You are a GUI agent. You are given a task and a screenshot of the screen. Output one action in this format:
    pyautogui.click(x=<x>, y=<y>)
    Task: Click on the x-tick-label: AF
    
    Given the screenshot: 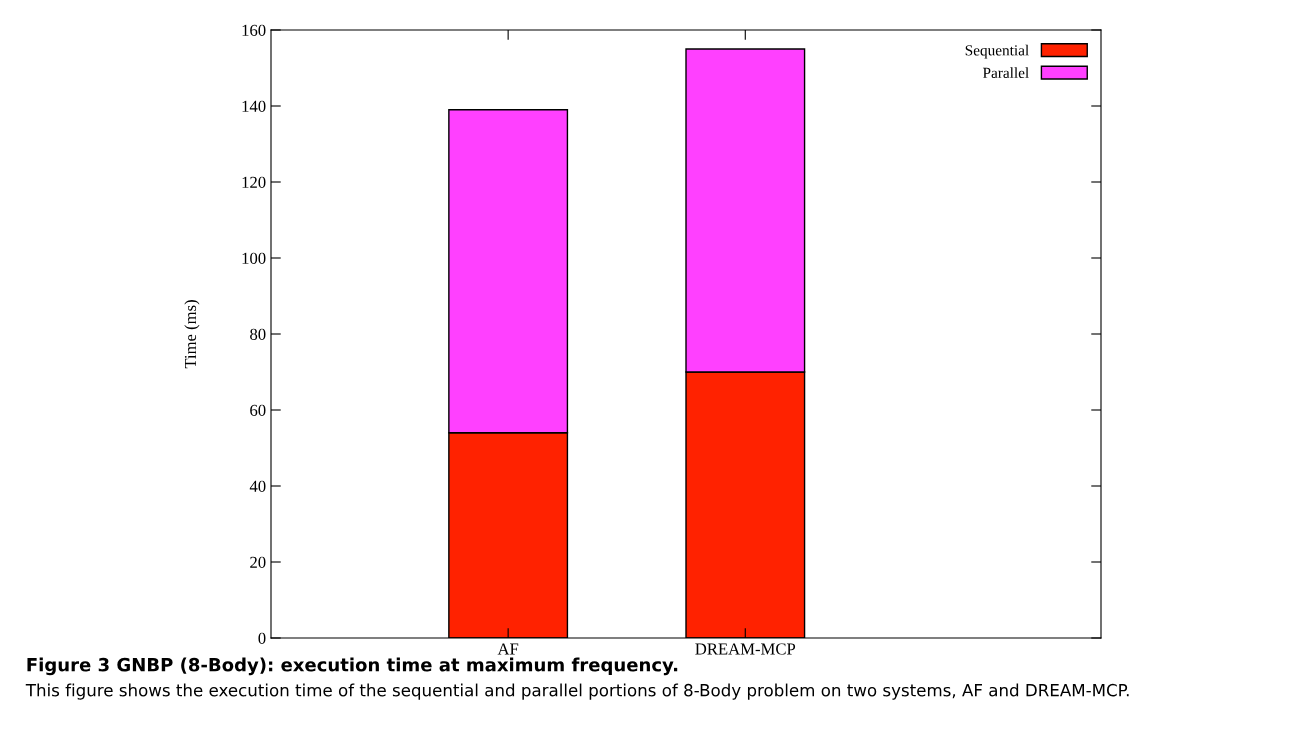 What is the action you would take?
    pyautogui.click(x=508, y=649)
    